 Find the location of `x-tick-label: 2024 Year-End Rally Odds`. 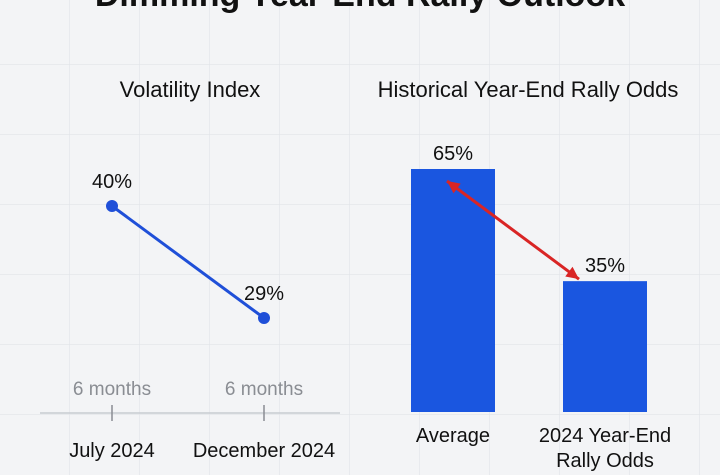

x-tick-label: 2024 Year-End Rally Odds is located at coordinates (605, 448).